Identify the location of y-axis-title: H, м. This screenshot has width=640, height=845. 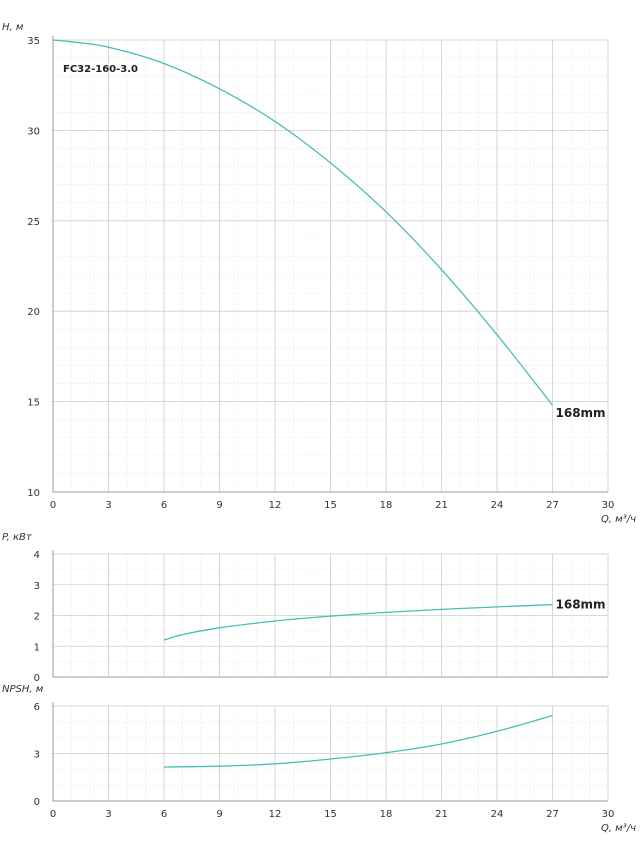
(13, 27).